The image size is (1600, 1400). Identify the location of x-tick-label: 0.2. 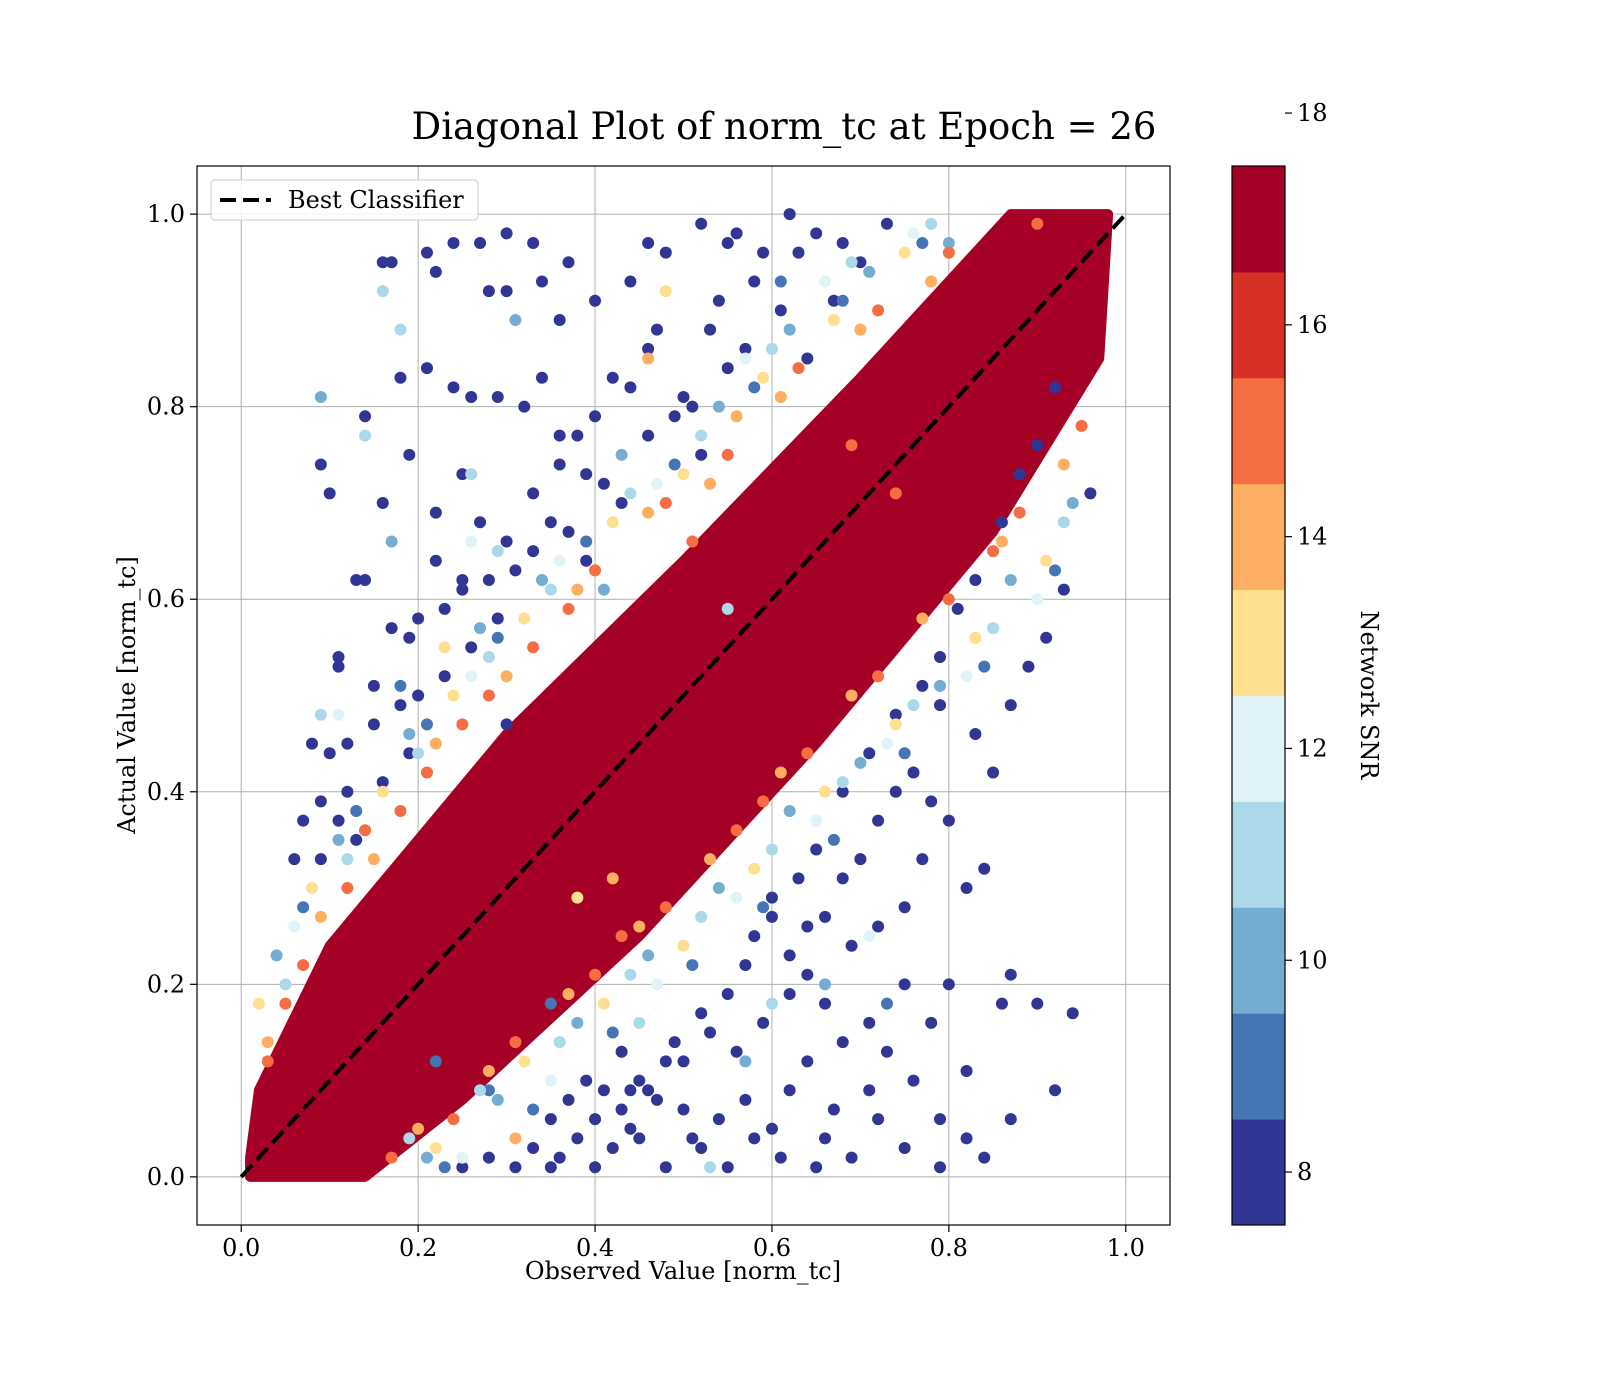
(418, 1248).